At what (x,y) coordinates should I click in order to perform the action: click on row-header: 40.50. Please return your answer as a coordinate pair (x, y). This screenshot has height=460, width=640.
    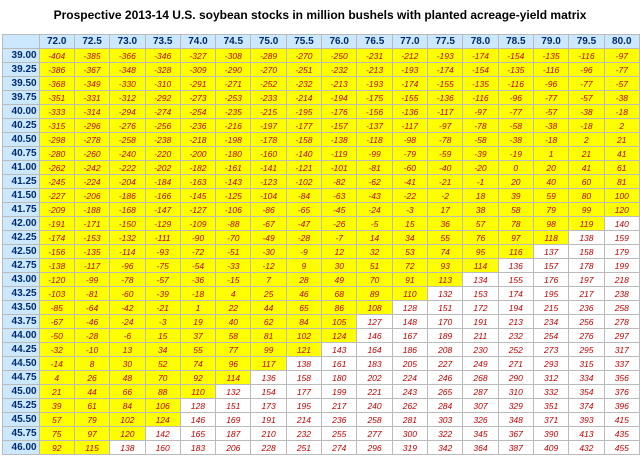
    Looking at the image, I should click on (21, 139).